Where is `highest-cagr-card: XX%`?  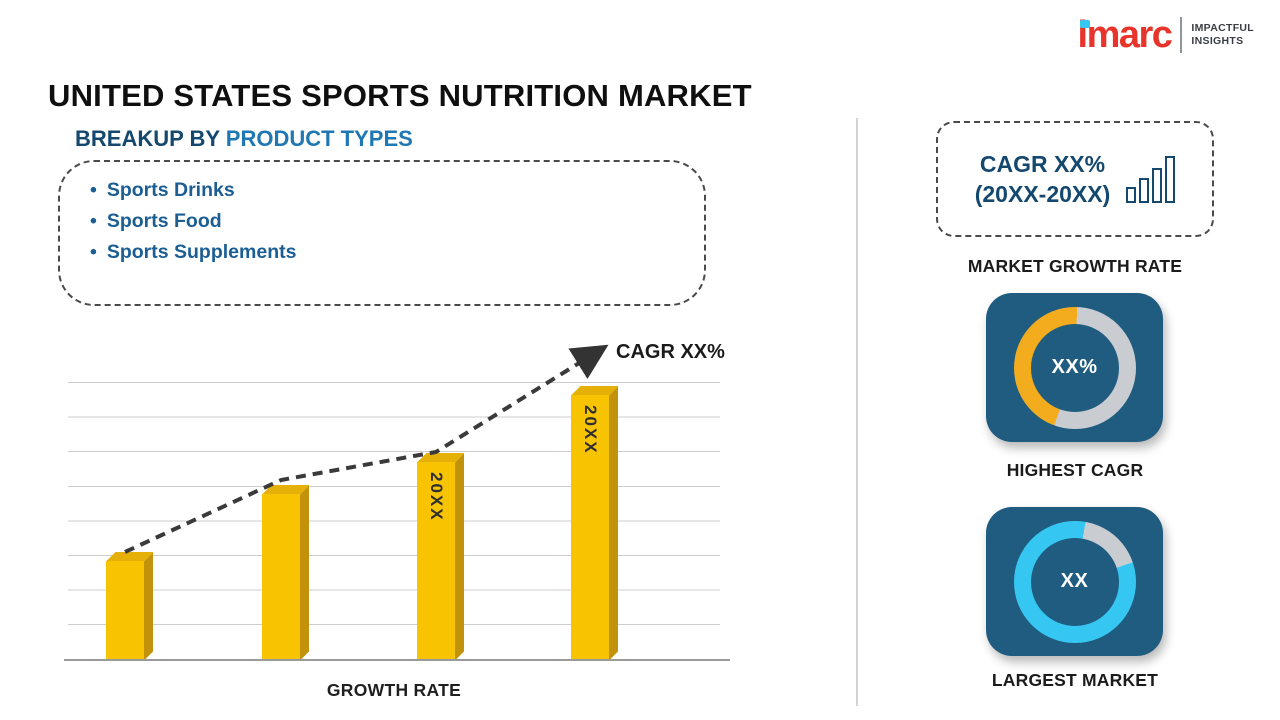 highest-cagr-card: XX% is located at coordinates (1074, 367).